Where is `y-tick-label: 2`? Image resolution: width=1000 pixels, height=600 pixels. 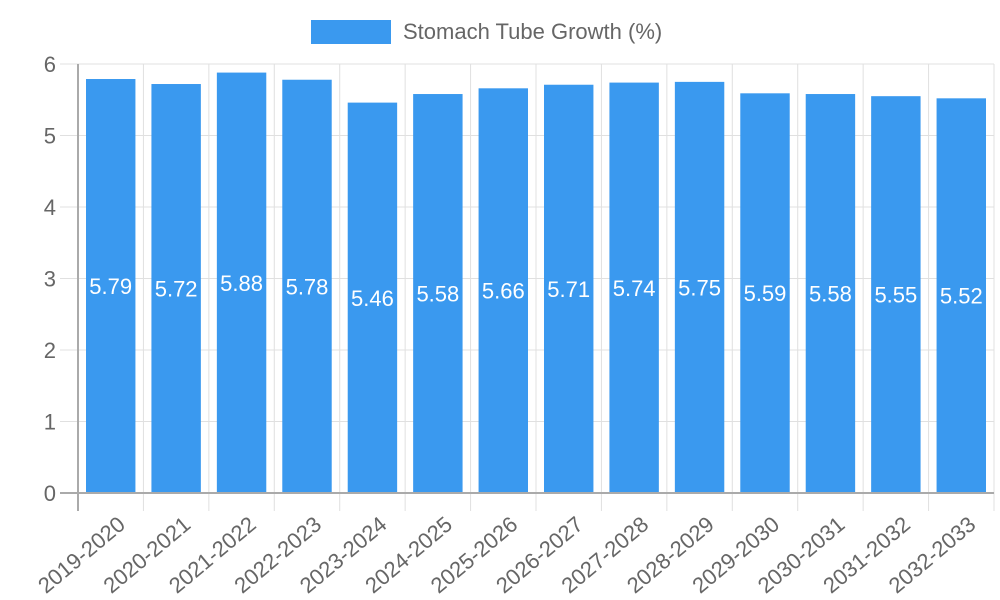 y-tick-label: 2 is located at coordinates (50, 350).